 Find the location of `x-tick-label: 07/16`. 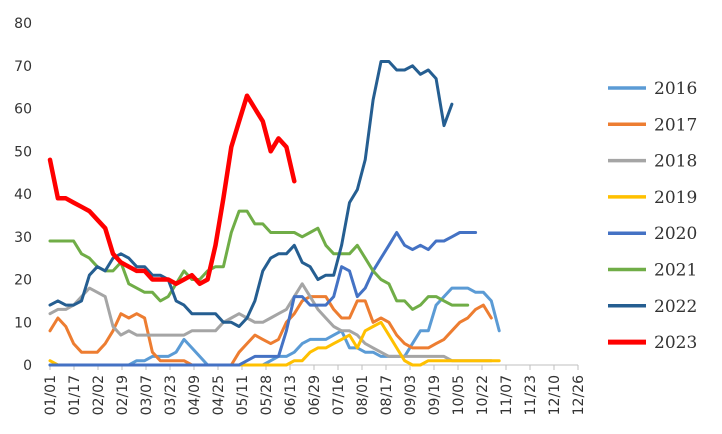

x-tick-label: 07/16 is located at coordinates (339, 395).